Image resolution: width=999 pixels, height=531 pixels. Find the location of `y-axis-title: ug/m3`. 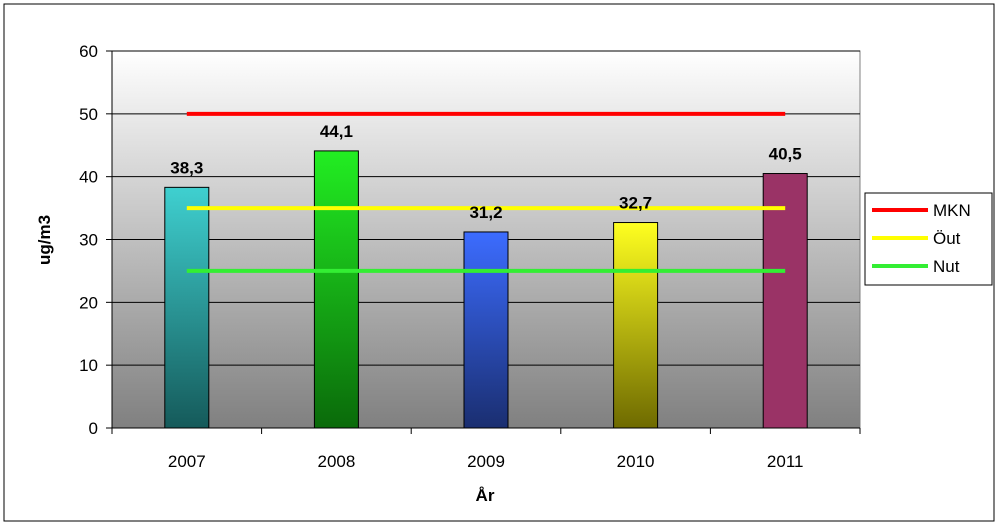

y-axis-title: ug/m3 is located at coordinates (44, 240).